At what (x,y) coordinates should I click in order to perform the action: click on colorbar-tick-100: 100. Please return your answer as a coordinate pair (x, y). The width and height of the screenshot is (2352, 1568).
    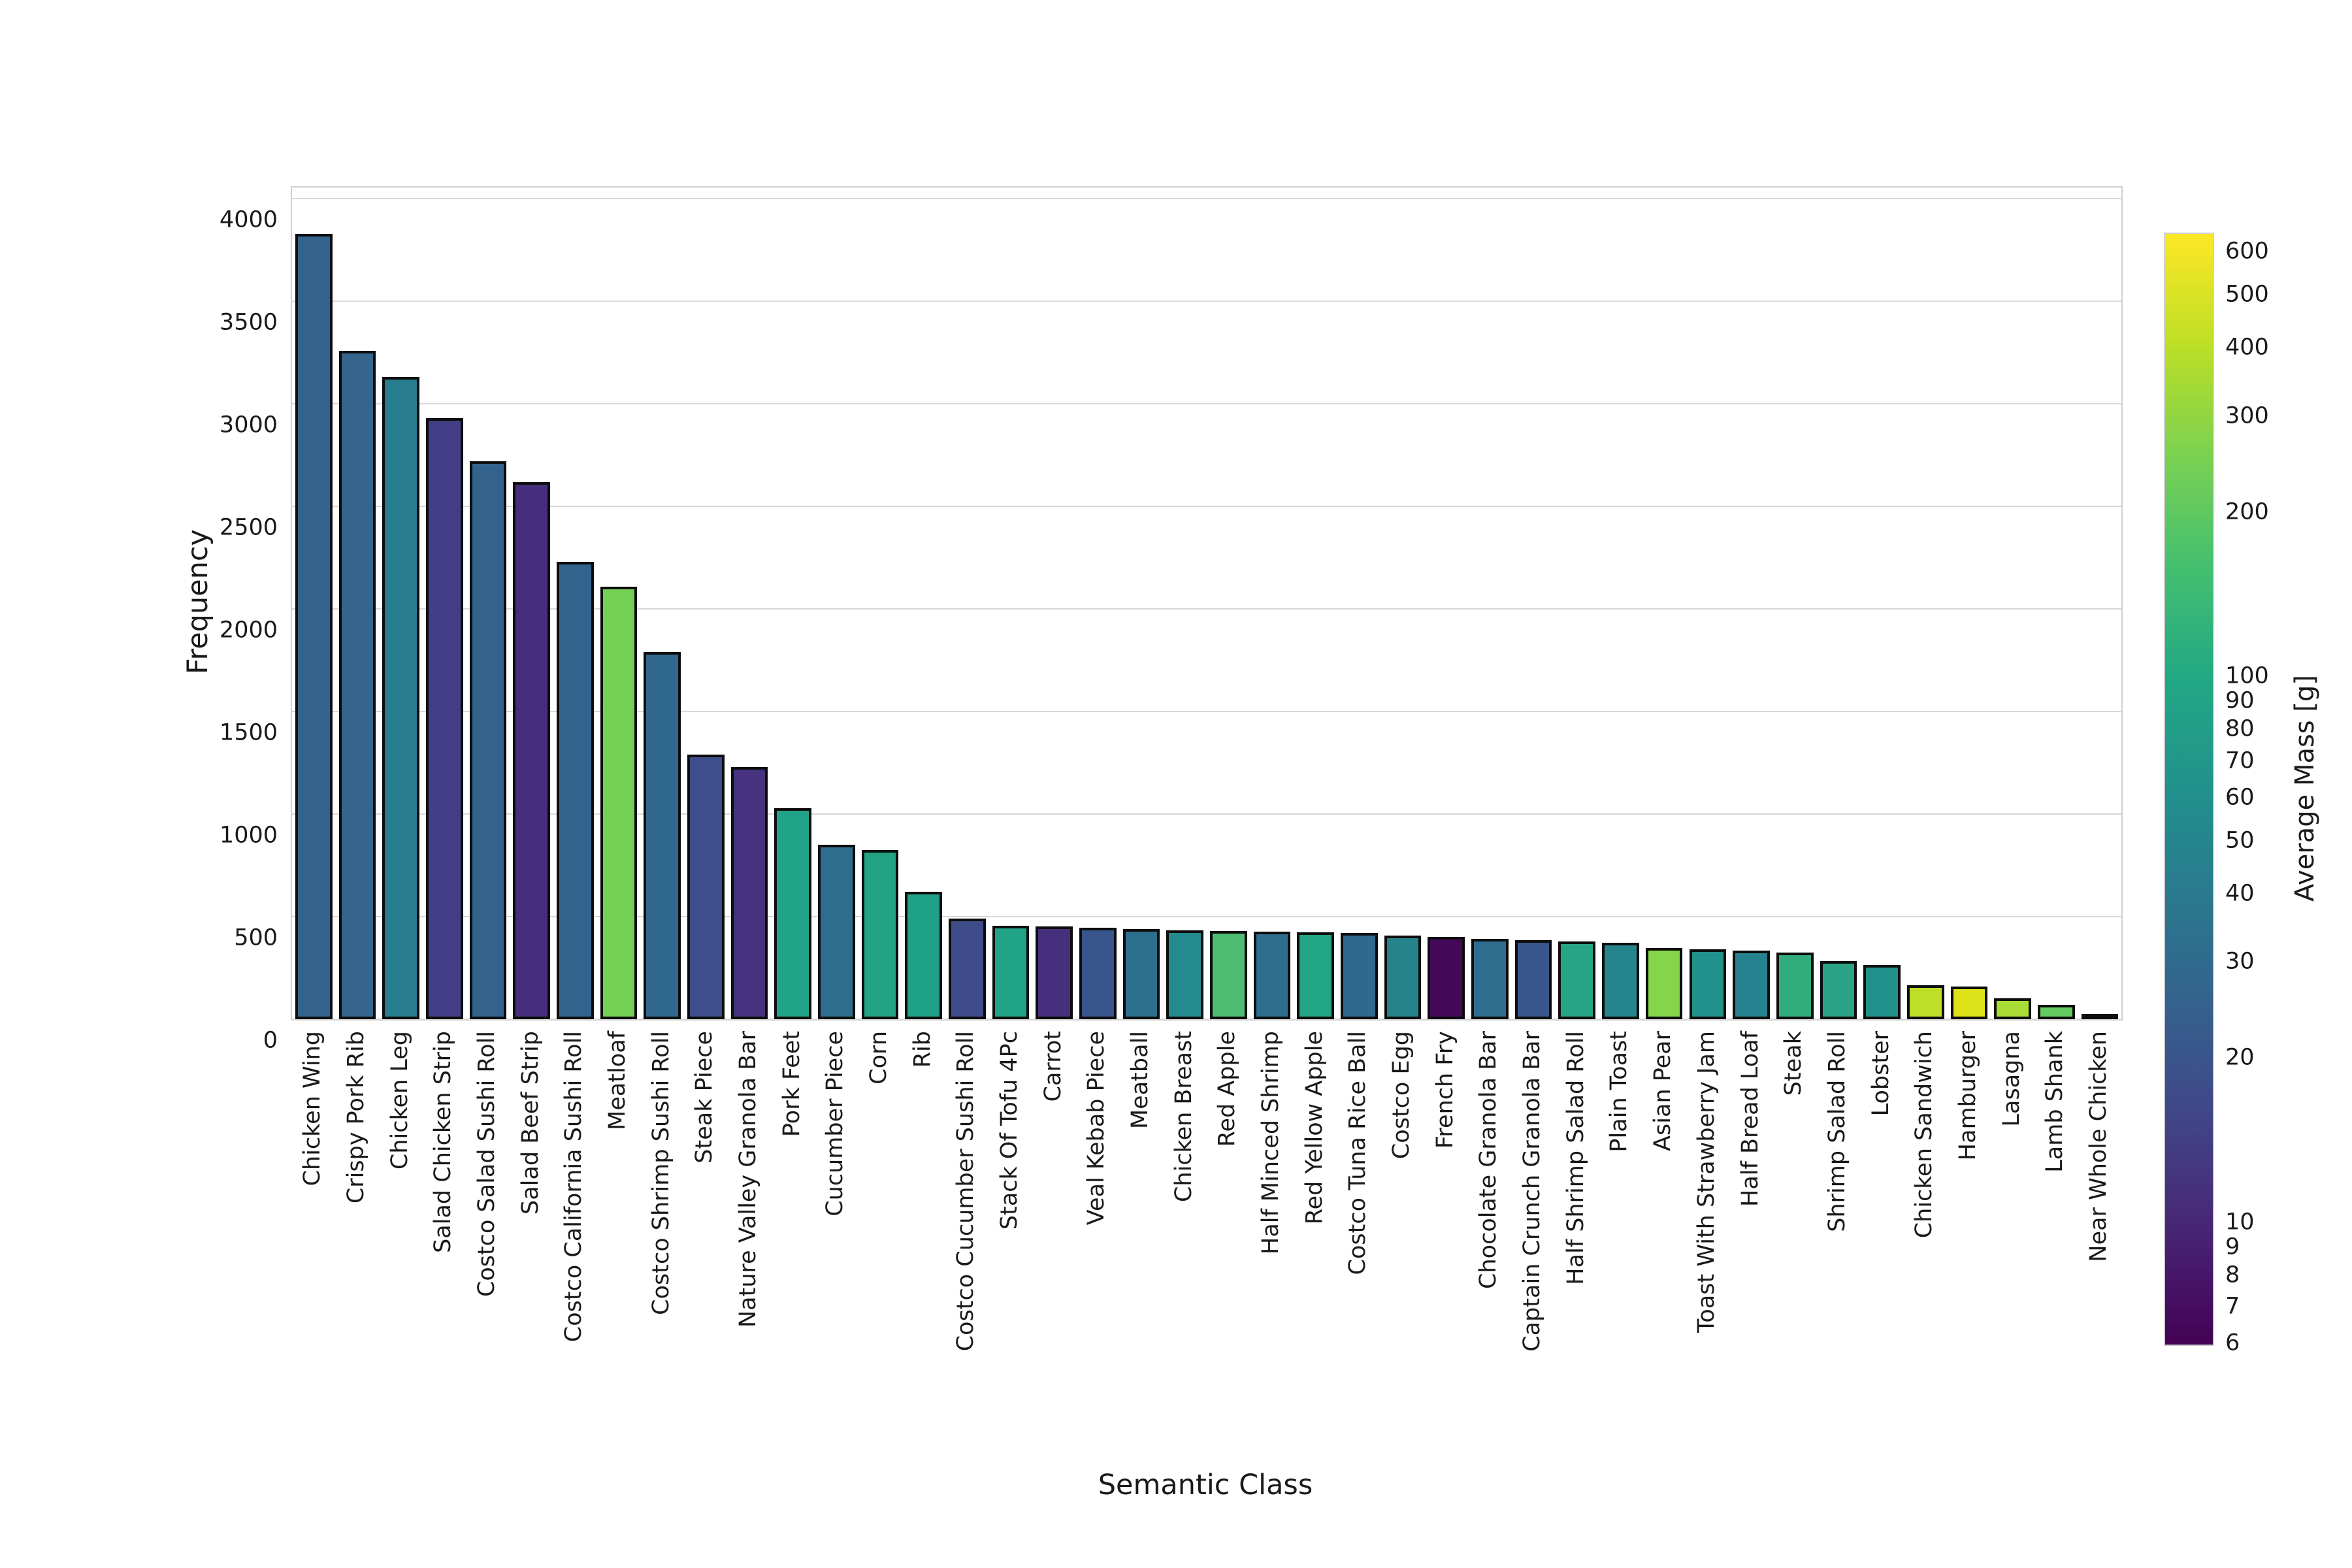
    Looking at the image, I should click on (2247, 675).